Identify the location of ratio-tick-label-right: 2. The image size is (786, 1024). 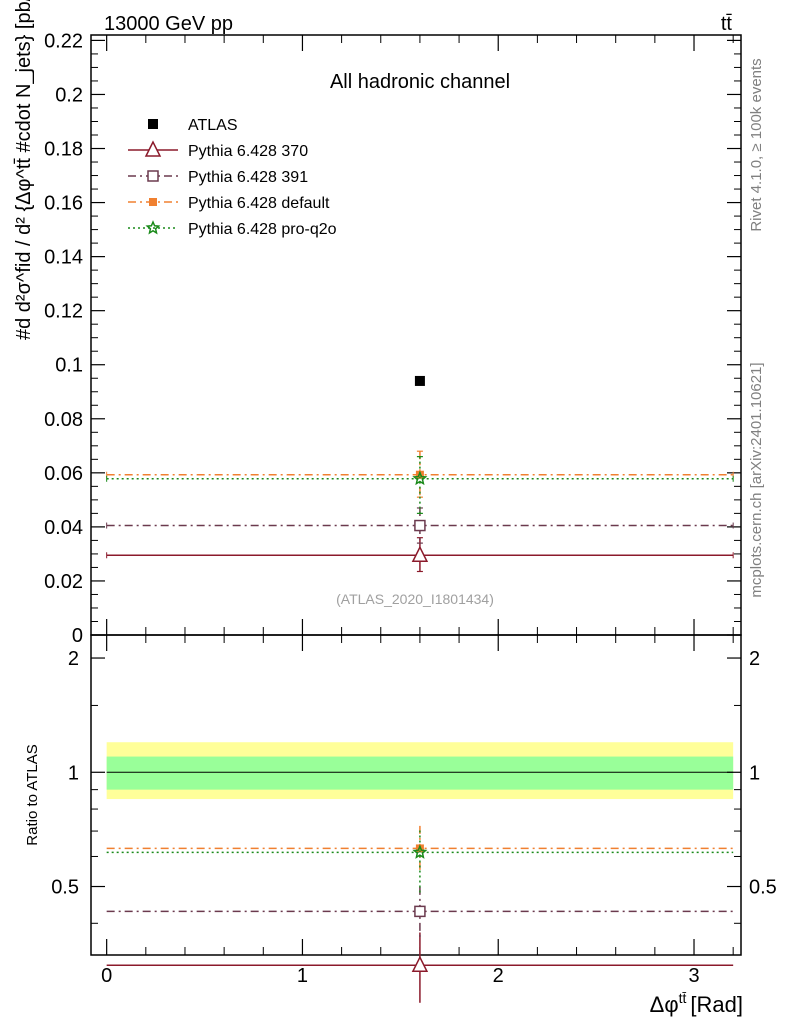
(754, 659).